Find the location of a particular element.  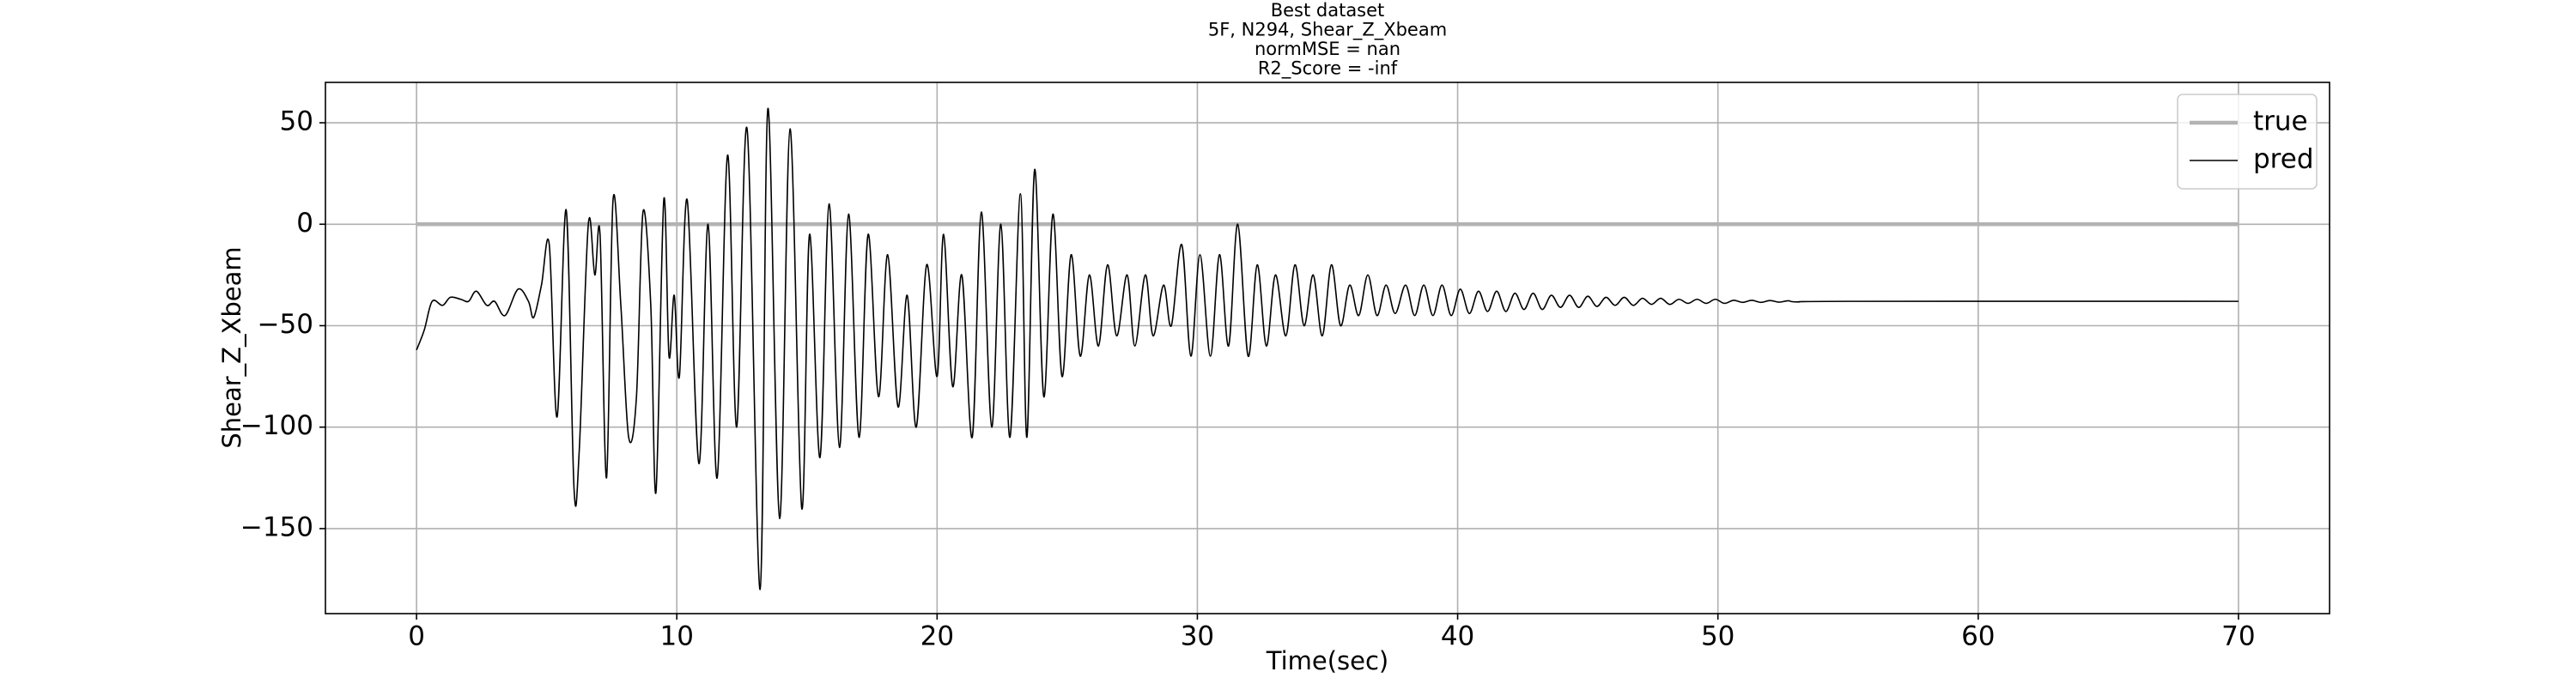

y-tick-label: 0 is located at coordinates (304, 223).